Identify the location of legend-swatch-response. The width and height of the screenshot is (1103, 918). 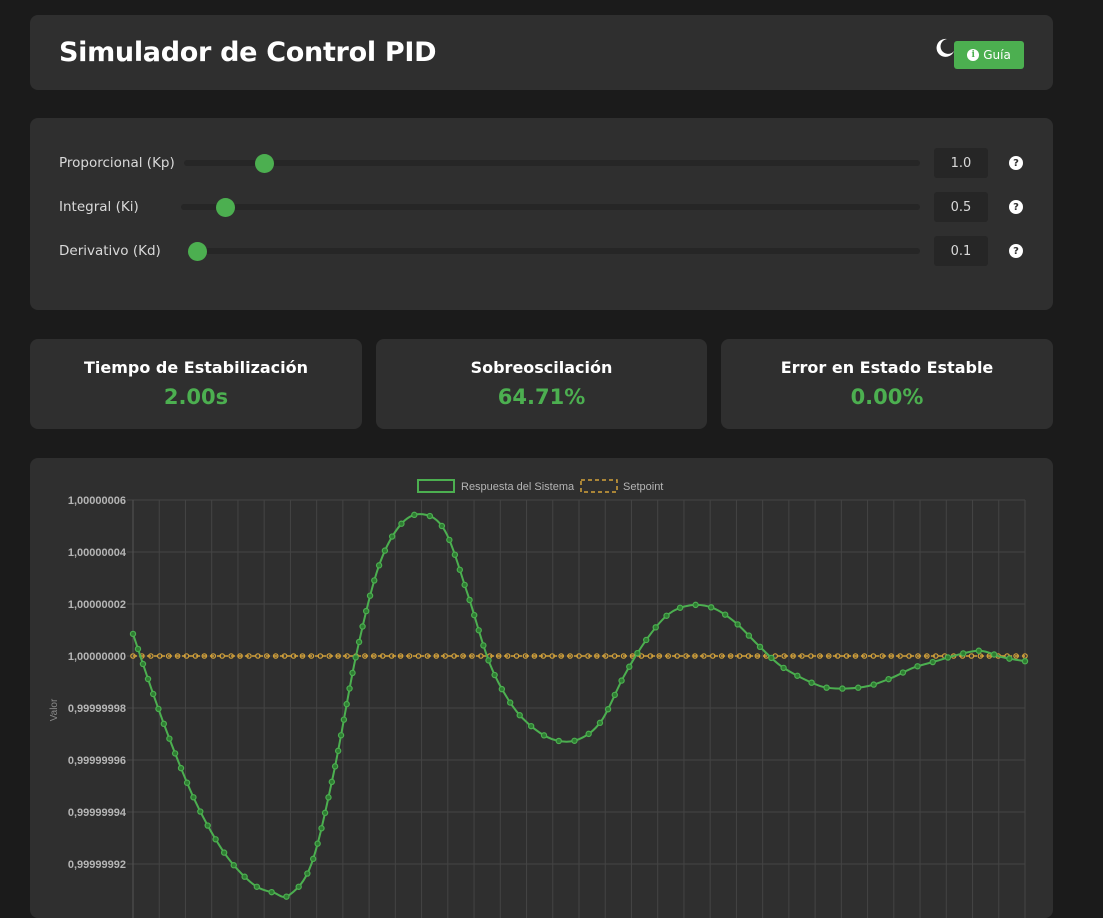
(436, 486).